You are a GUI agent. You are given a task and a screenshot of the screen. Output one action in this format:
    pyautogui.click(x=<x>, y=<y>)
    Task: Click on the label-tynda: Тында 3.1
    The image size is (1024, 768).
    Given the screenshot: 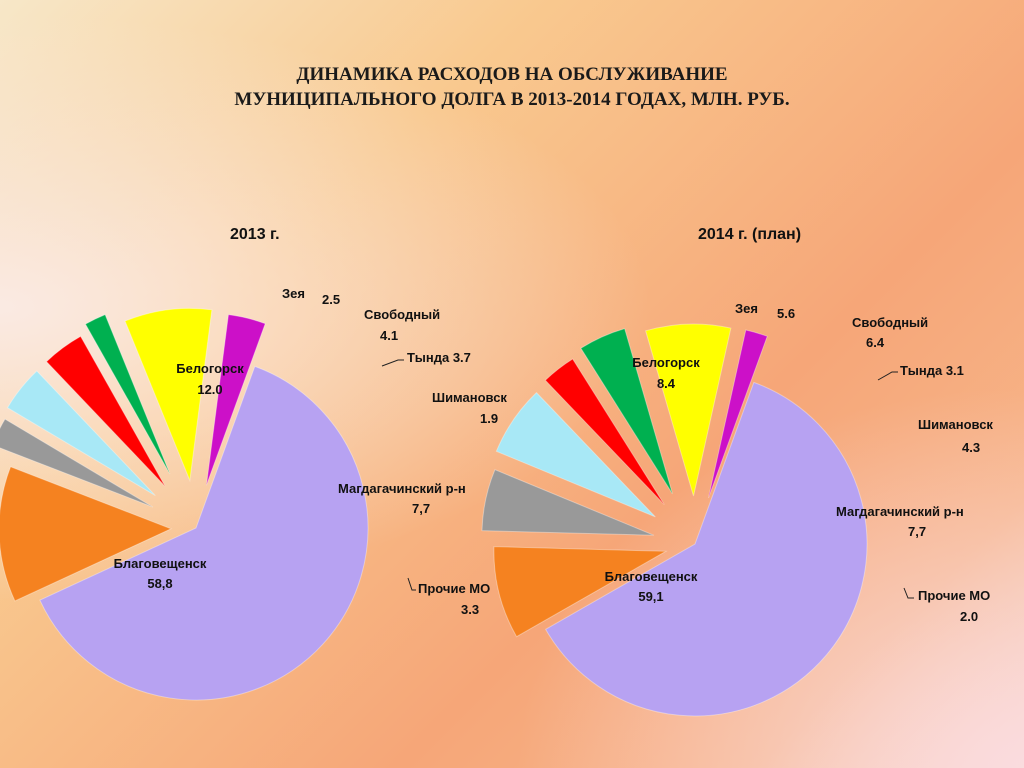 What is the action you would take?
    pyautogui.click(x=932, y=370)
    